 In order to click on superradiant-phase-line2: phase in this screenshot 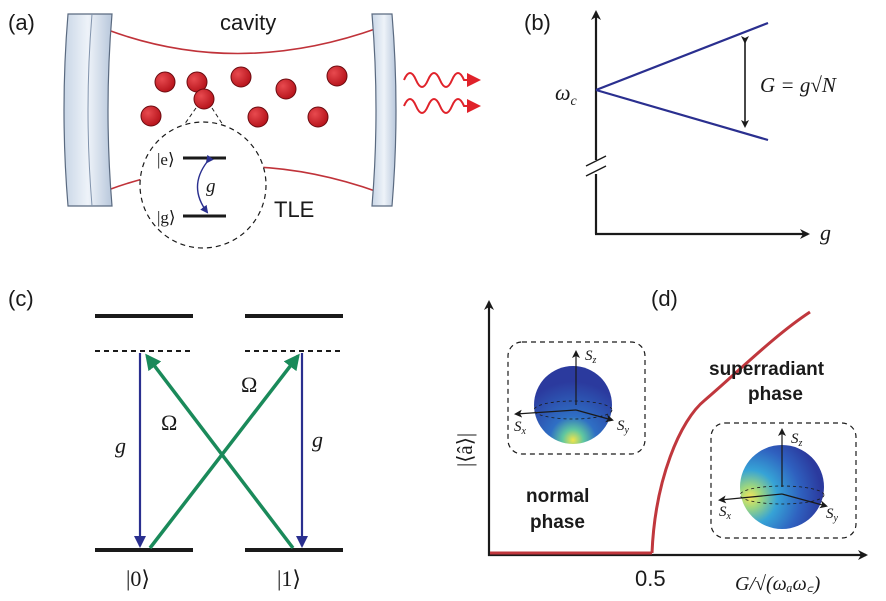, I will do `click(775, 394)`.